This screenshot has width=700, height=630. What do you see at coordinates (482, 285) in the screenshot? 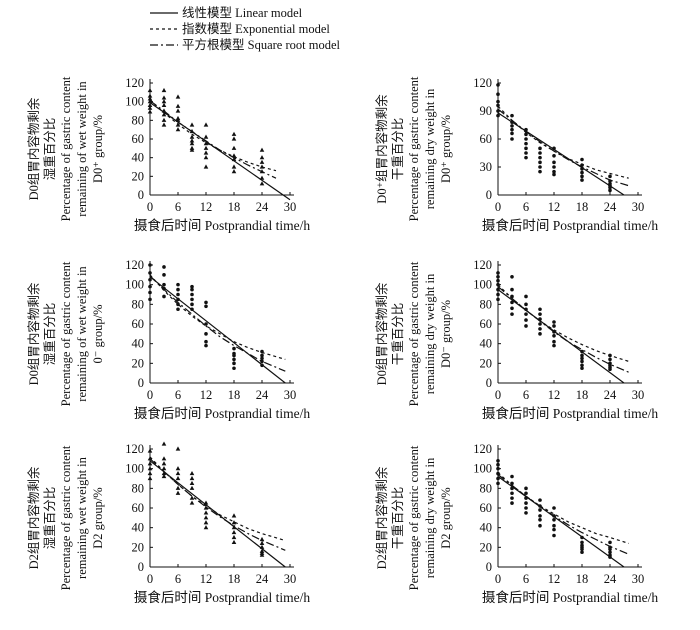
I see `y-tick-label: 100` at bounding box center [482, 285].